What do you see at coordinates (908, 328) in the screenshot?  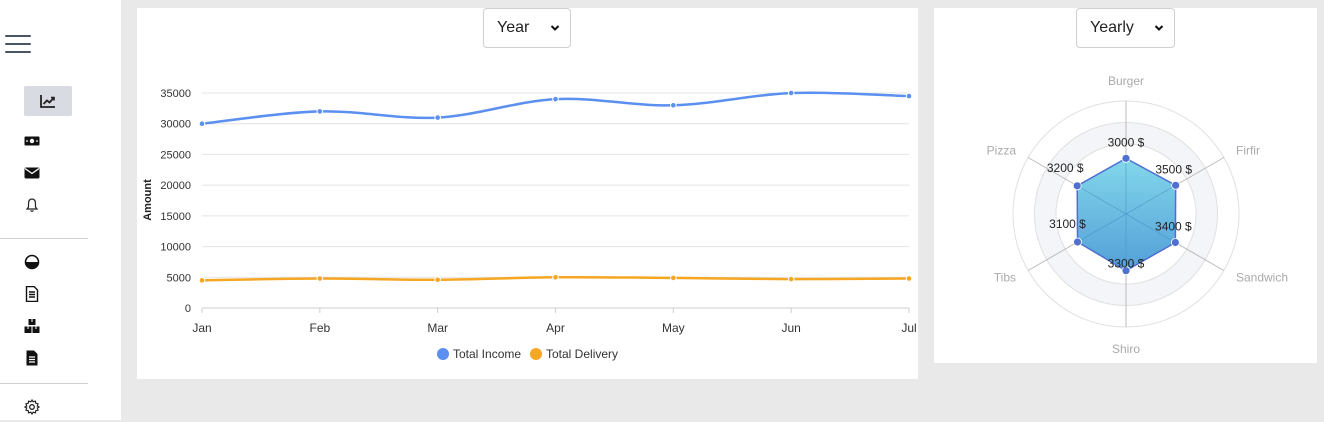 I see `x-tick-label: Jul` at bounding box center [908, 328].